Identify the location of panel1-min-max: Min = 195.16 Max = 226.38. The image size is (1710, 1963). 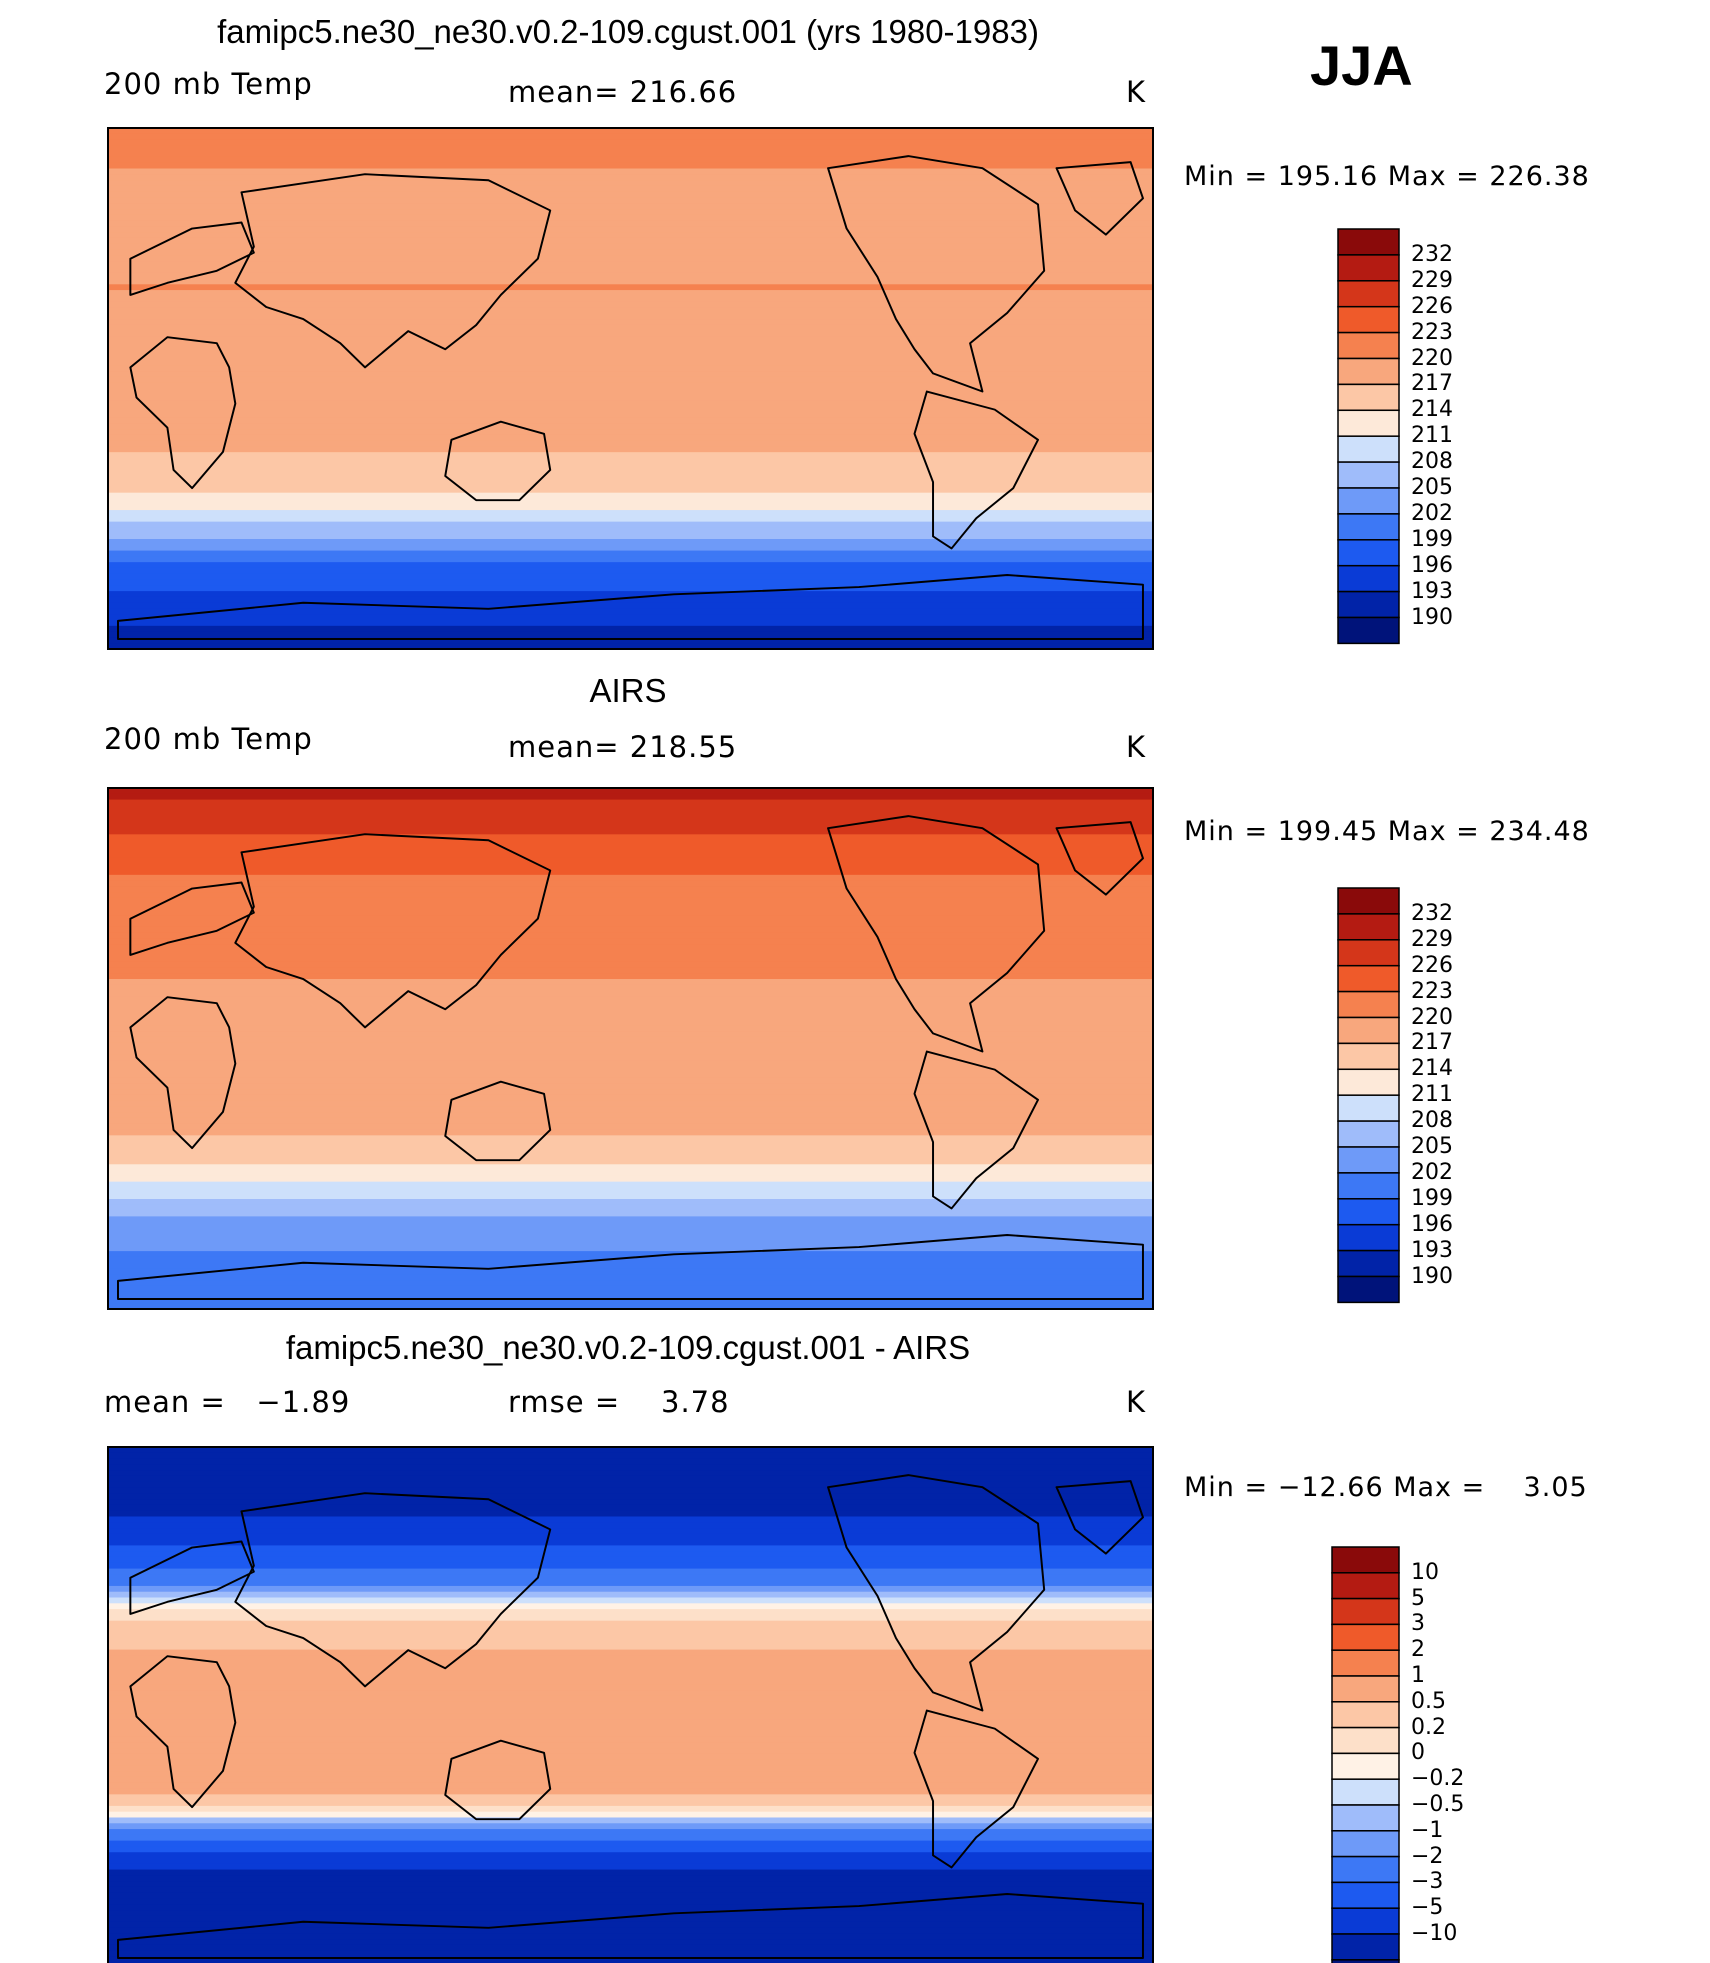
(1387, 176).